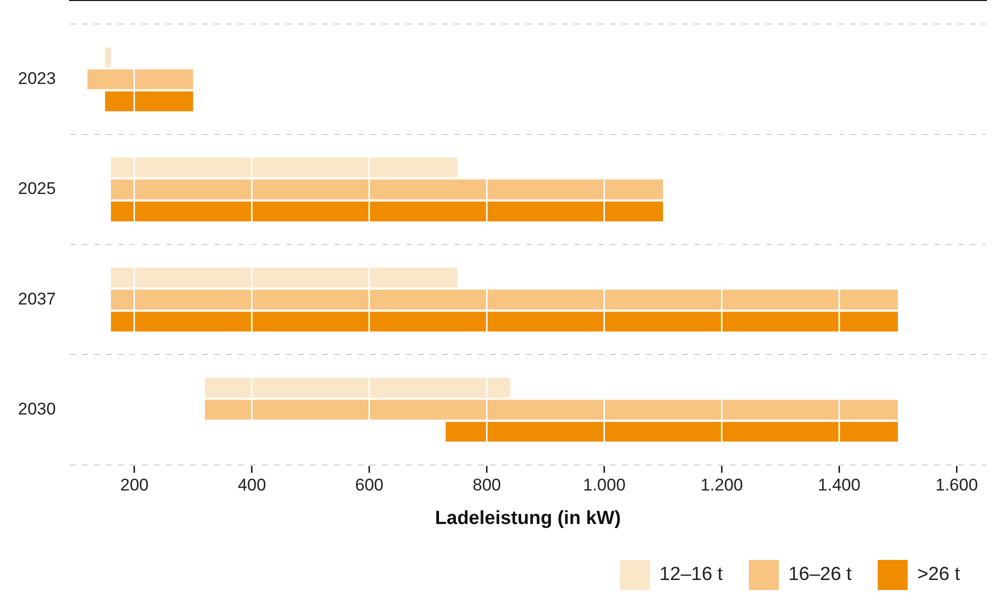  I want to click on x-tick-label: 400, so click(252, 485).